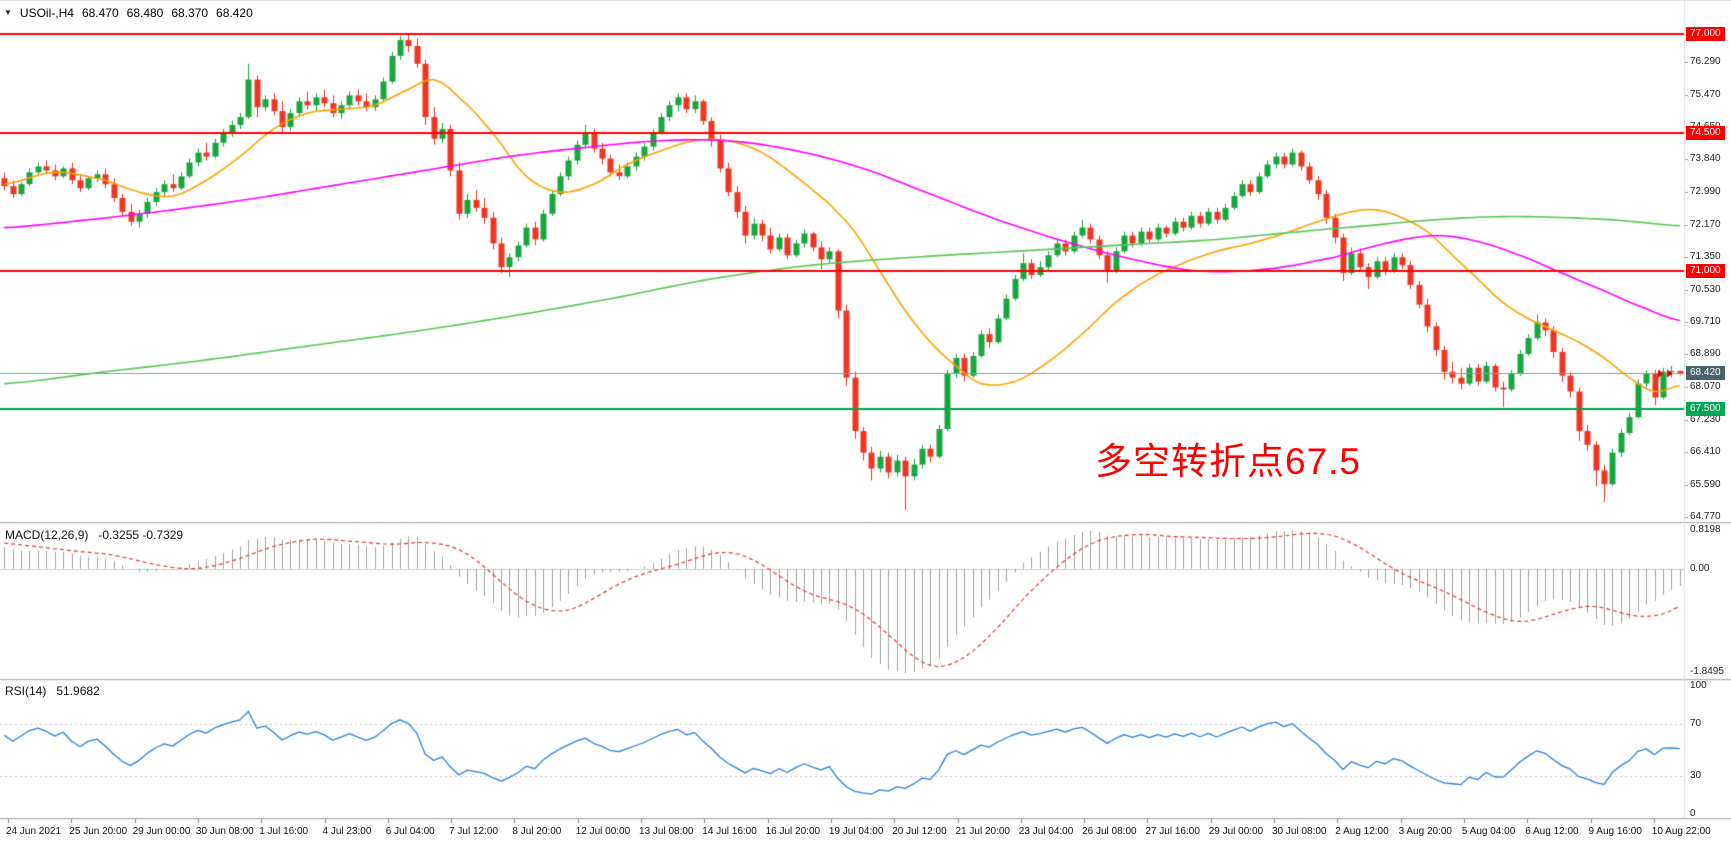 The width and height of the screenshot is (1731, 846). What do you see at coordinates (1705, 419) in the screenshot?
I see `price-tick-label: 67.230` at bounding box center [1705, 419].